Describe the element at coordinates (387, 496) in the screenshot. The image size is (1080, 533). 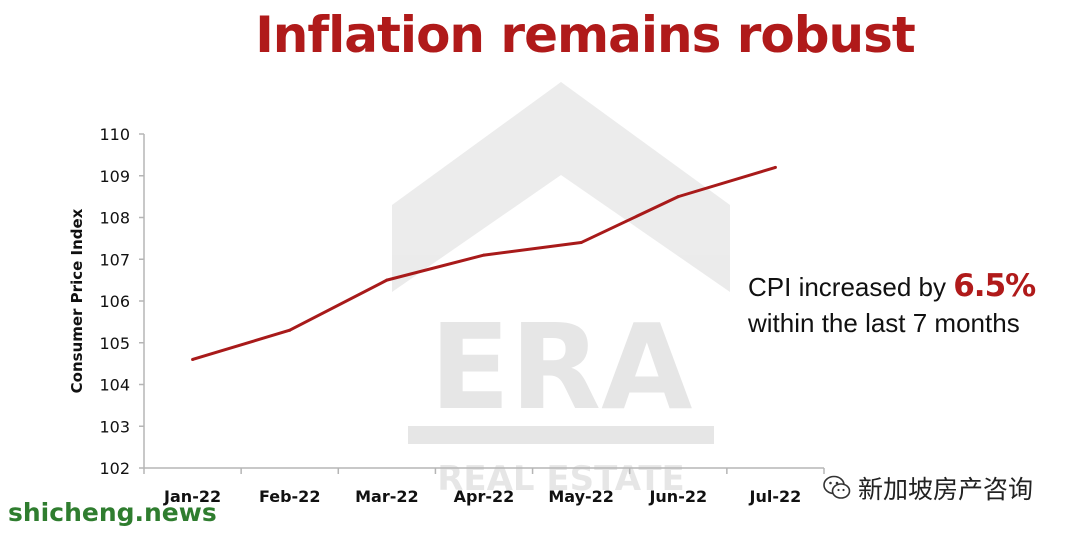
I see `x-tick-label: Mar-22` at that location.